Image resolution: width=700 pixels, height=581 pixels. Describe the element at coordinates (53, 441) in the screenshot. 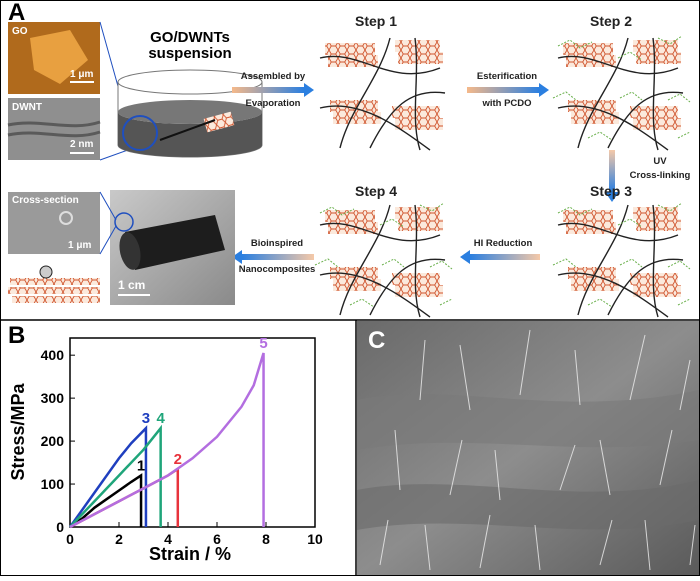

I see `y-tick-label: 200` at that location.